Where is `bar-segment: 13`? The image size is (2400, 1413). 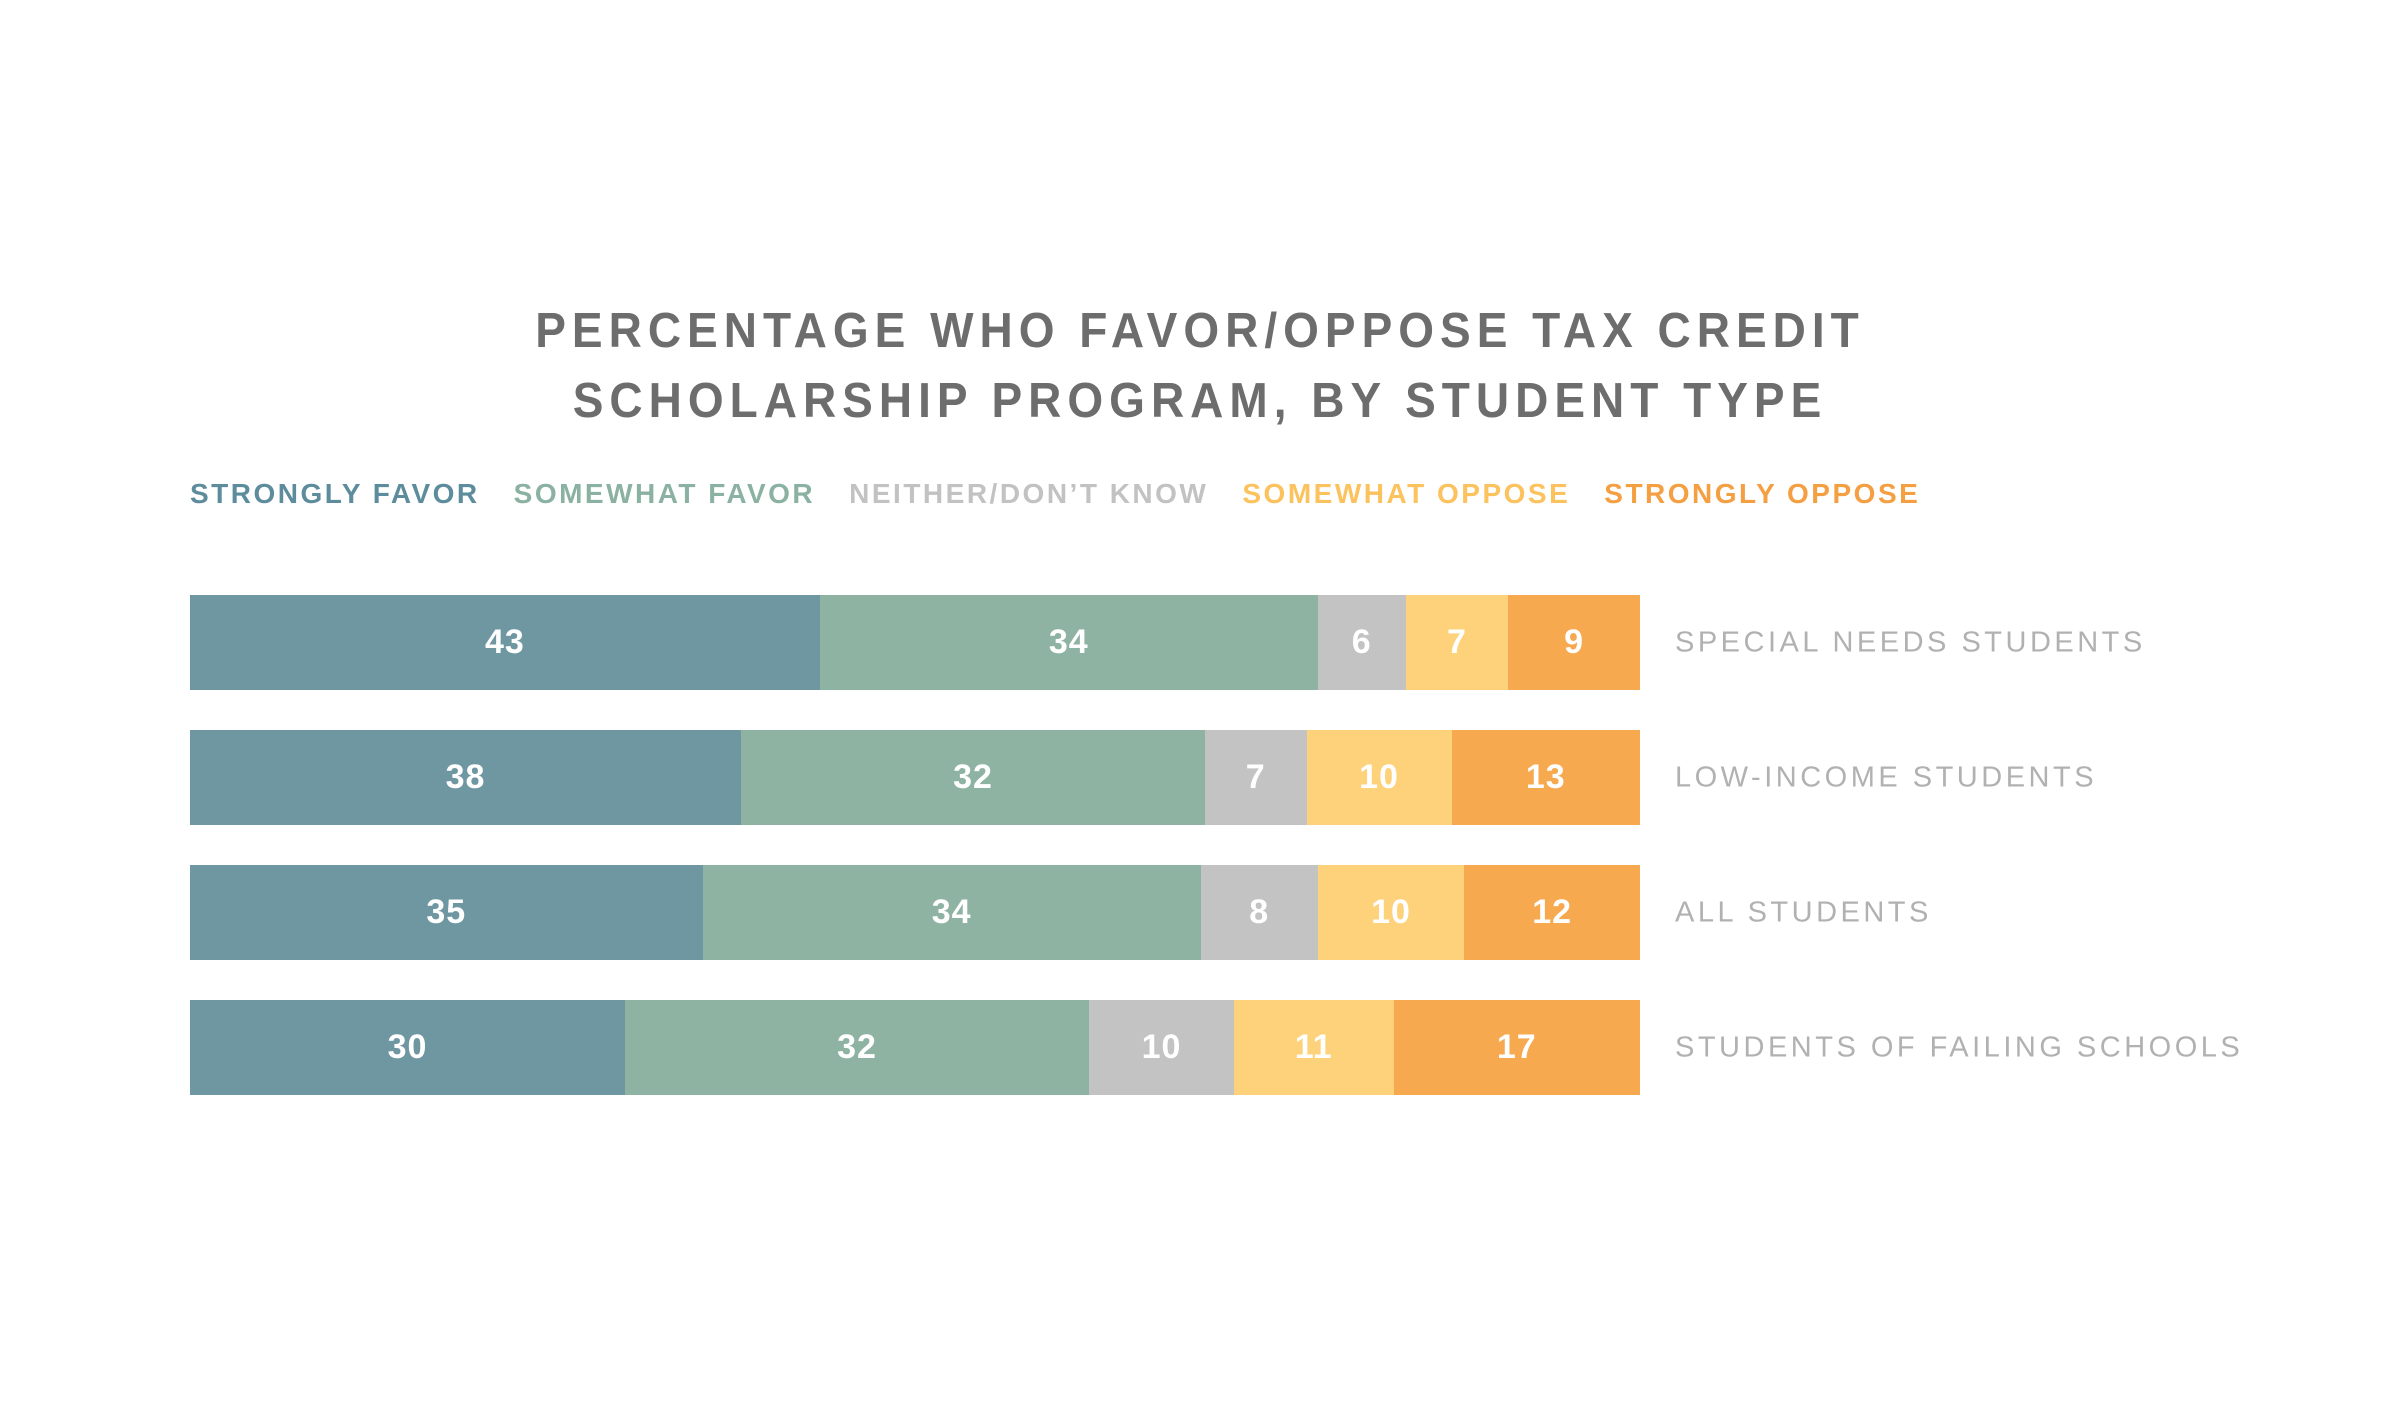 bar-segment: 13 is located at coordinates (1545, 777).